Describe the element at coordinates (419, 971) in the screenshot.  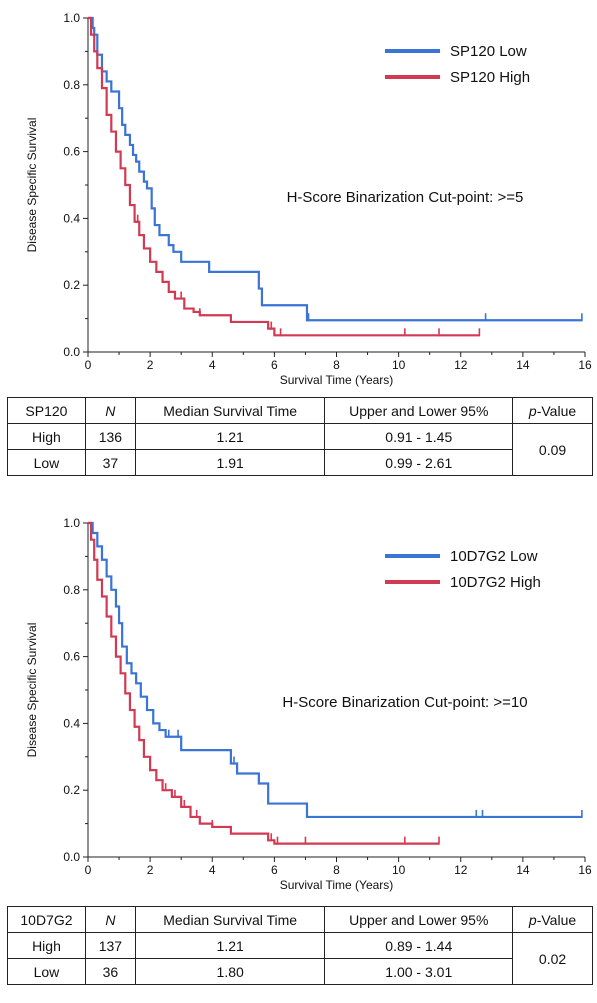
I see `table-cell: 1.00 - 3.01` at that location.